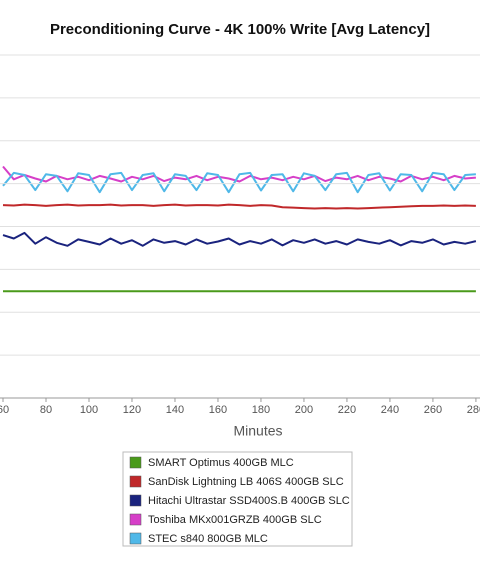 Image resolution: width=480 pixels, height=568 pixels. Describe the element at coordinates (46, 410) in the screenshot. I see `x-tick-label: 80` at that location.